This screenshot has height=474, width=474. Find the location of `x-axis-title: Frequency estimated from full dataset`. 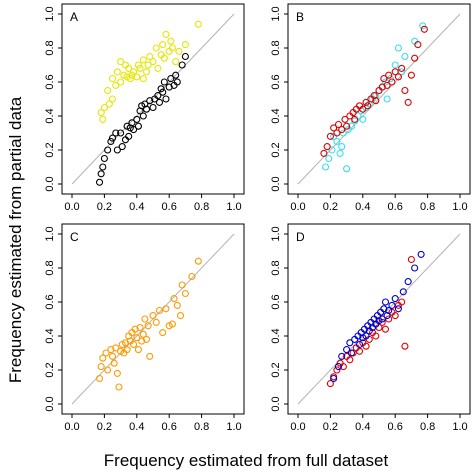

x-axis-title: Frequency estimated from full dataset is located at coordinates (246, 460).